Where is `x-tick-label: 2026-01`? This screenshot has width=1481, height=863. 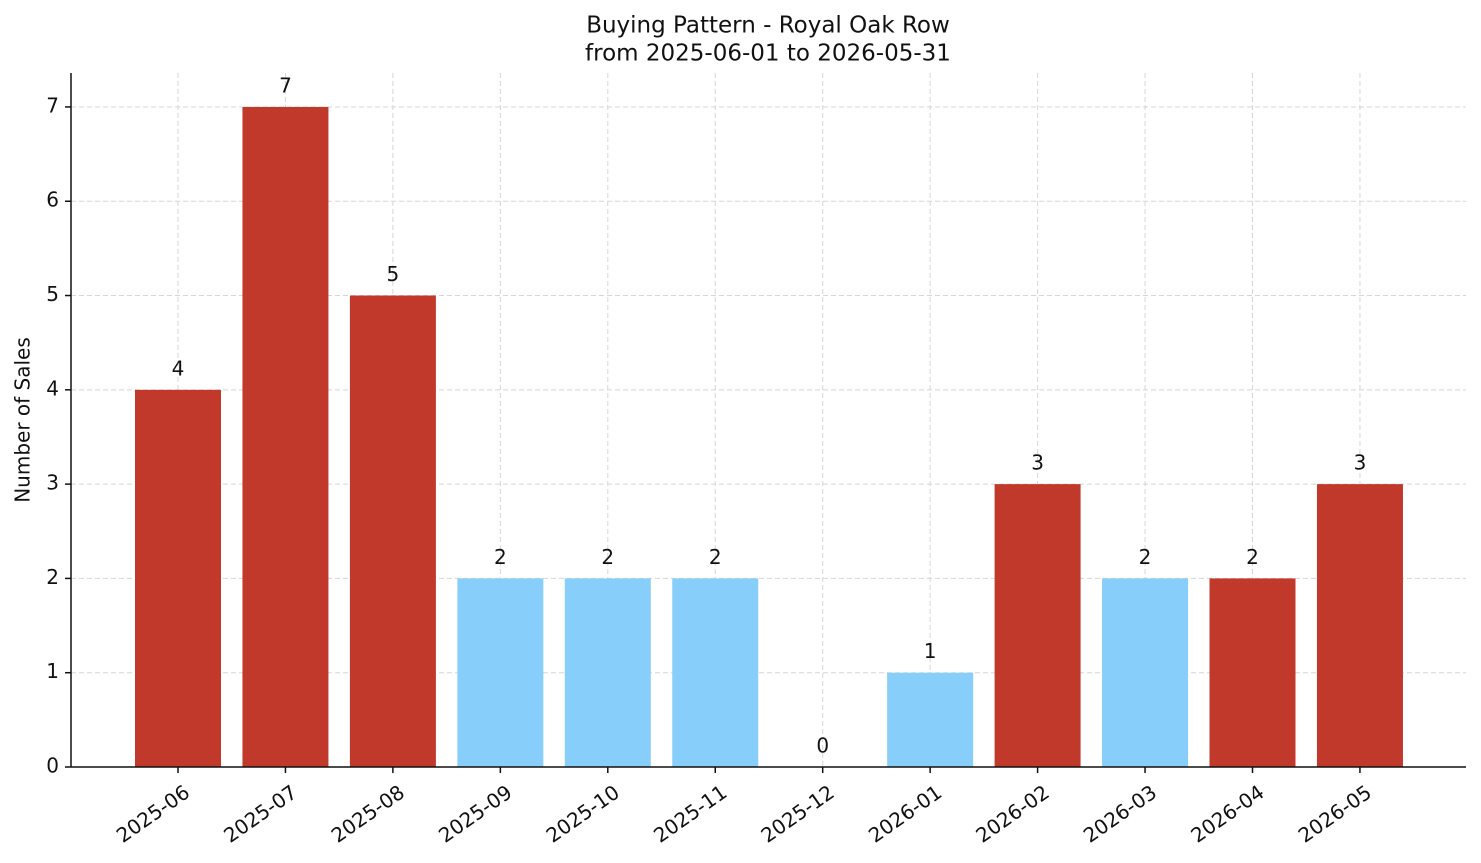
x-tick-label: 2026-01 is located at coordinates (905, 814).